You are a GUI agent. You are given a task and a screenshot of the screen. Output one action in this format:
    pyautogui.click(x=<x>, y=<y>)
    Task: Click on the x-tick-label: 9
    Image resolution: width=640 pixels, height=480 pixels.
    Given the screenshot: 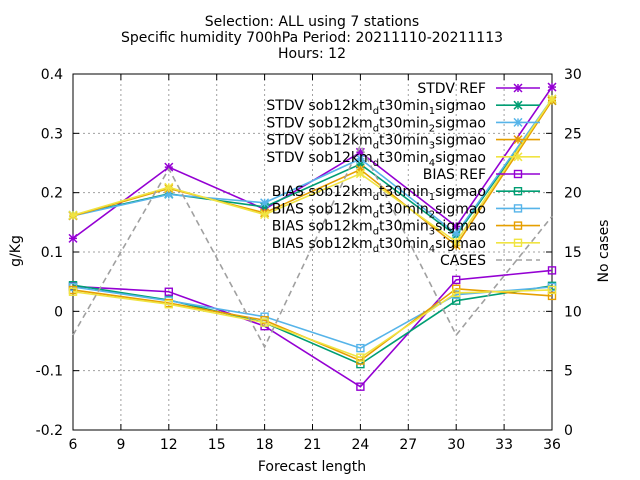 What is the action you would take?
    pyautogui.click(x=120, y=445)
    